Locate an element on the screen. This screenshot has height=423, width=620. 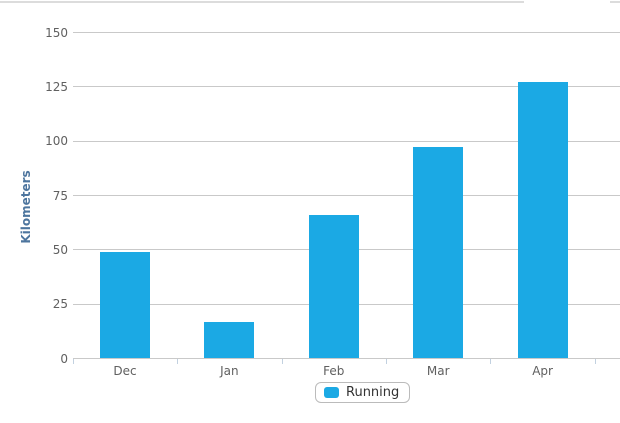
y-tick-label-50: 50 is located at coordinates (60, 249).